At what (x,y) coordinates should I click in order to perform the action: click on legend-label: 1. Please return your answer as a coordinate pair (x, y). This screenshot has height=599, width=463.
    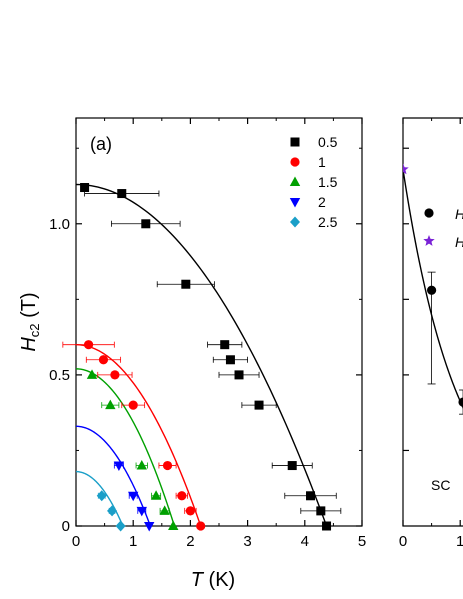
    Looking at the image, I should click on (322, 162).